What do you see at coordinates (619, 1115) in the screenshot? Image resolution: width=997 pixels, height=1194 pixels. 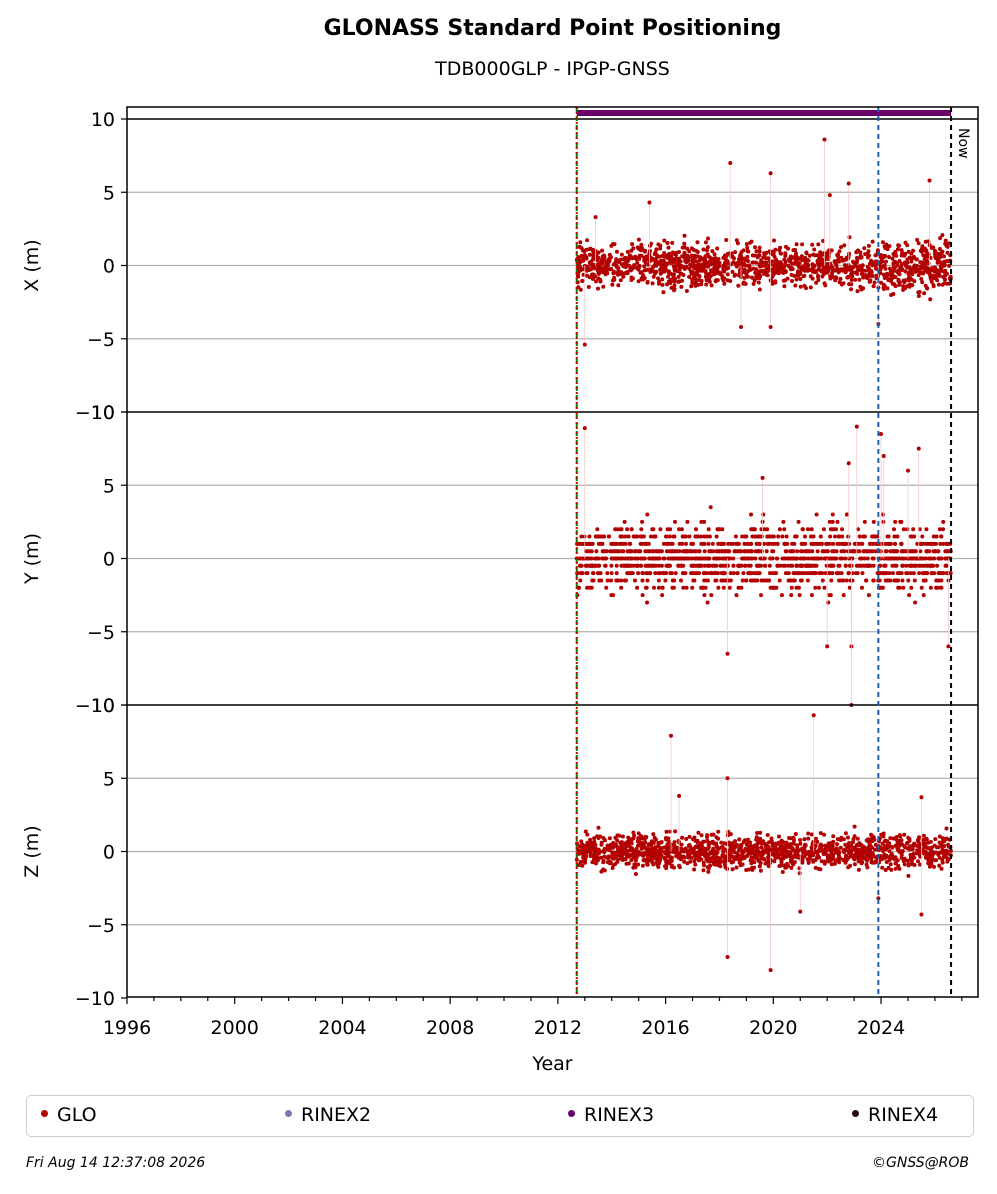 I see `legend-label-rinex3: RINEX3` at bounding box center [619, 1115].